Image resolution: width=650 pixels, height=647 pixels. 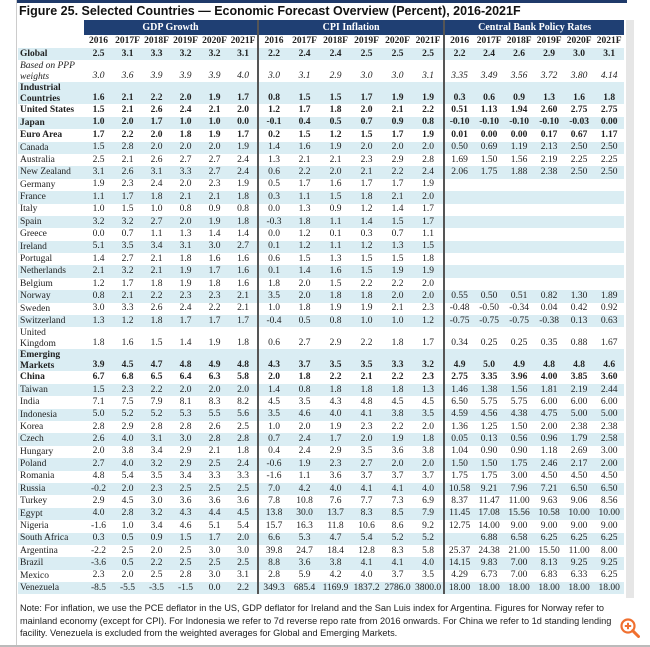 I want to click on gdp-year-header: 2019F, so click(x=185, y=41).